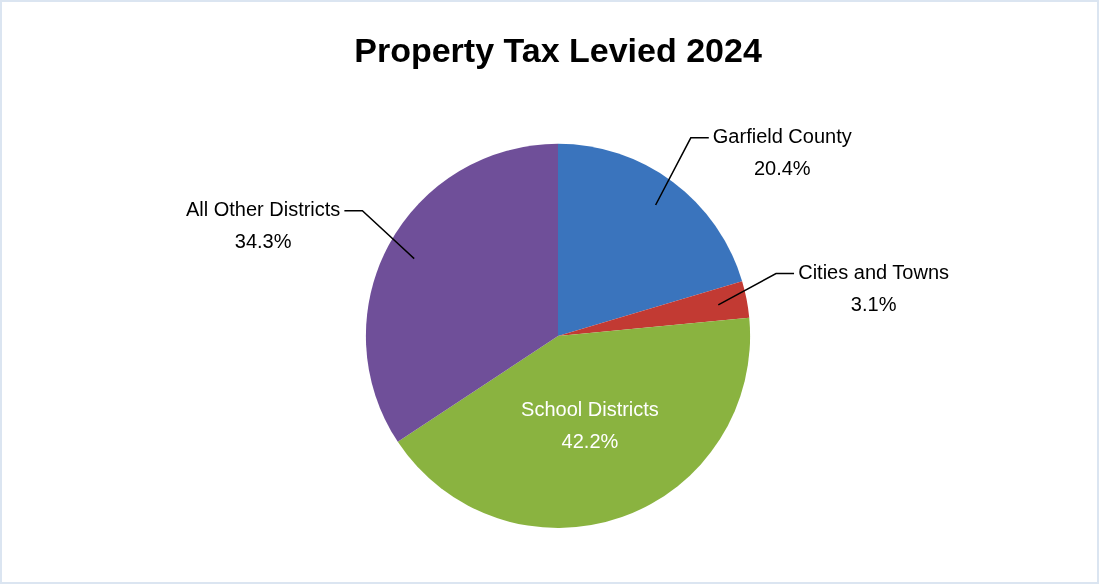 The height and width of the screenshot is (584, 1099). What do you see at coordinates (782, 168) in the screenshot?
I see `data-label: 20.4%` at bounding box center [782, 168].